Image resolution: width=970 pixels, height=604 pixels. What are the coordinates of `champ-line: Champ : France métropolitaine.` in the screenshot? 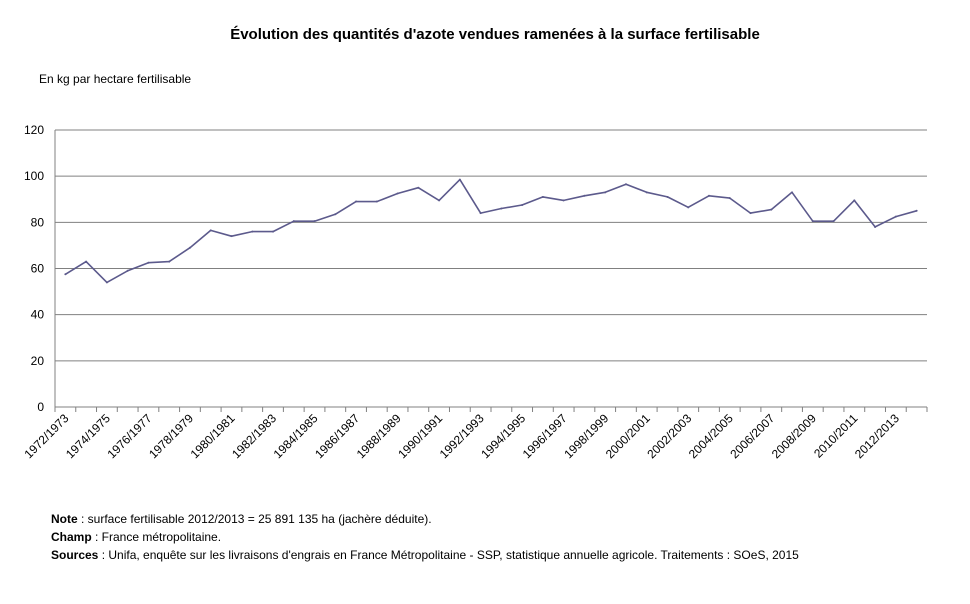 It's located at (425, 537).